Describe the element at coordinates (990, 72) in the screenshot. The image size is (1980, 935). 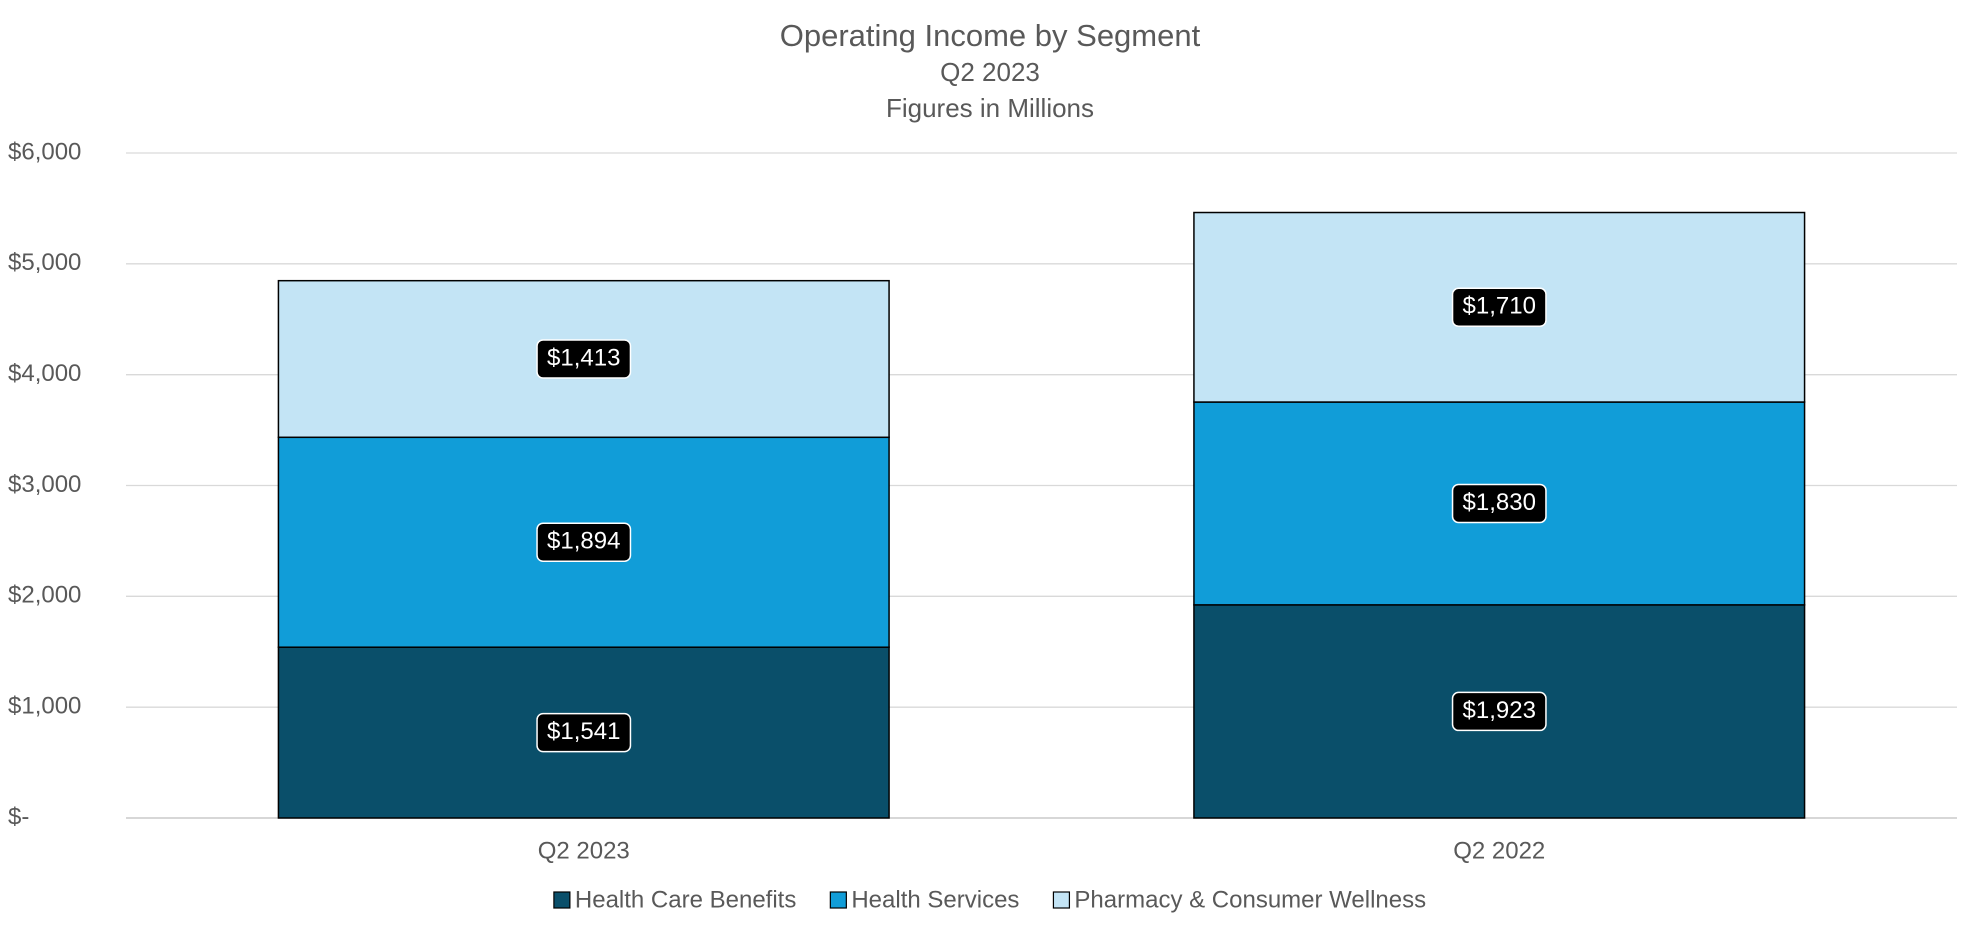
I see `chart-subtitle: Q2 2023` at that location.